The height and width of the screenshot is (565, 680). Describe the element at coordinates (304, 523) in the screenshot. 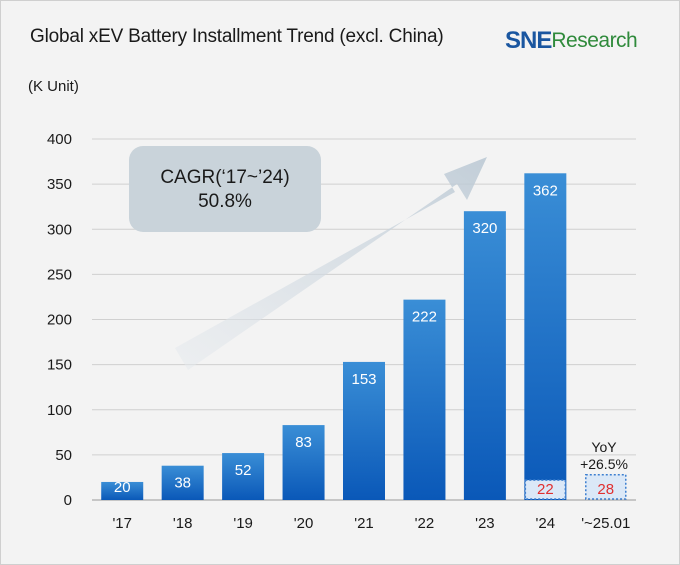

I see `x-tick-label: '20` at that location.